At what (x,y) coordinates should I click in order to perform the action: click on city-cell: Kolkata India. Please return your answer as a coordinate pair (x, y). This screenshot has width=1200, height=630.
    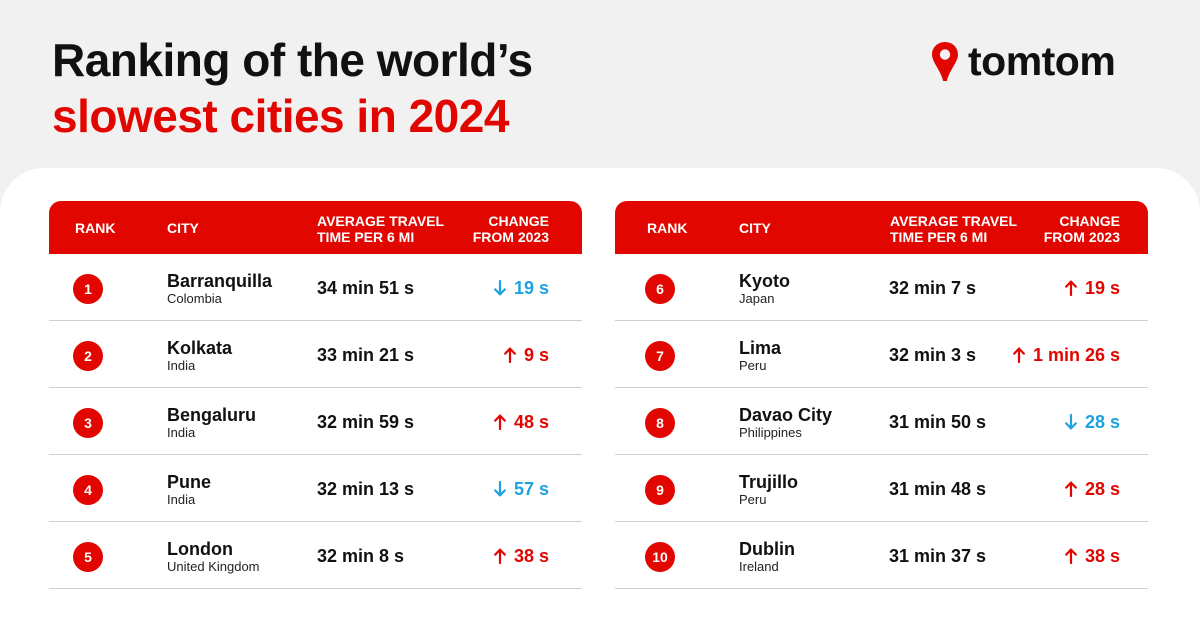
    Looking at the image, I should click on (199, 355).